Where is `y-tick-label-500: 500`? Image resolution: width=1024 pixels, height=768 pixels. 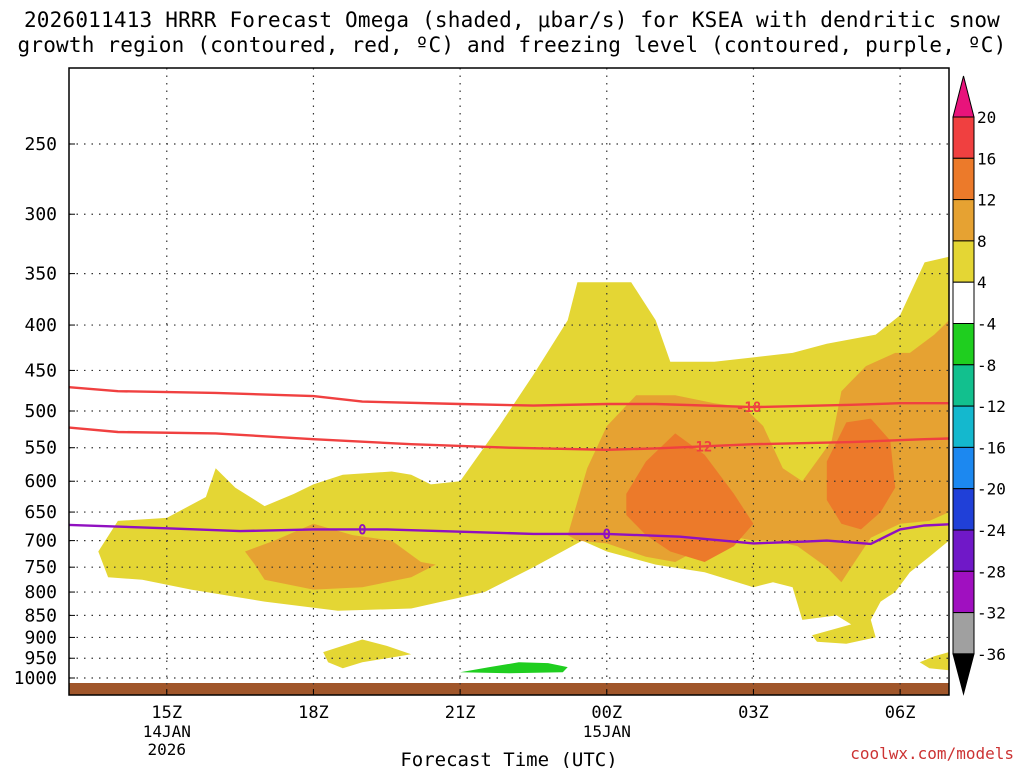 y-tick-label-500: 500 is located at coordinates (40, 411).